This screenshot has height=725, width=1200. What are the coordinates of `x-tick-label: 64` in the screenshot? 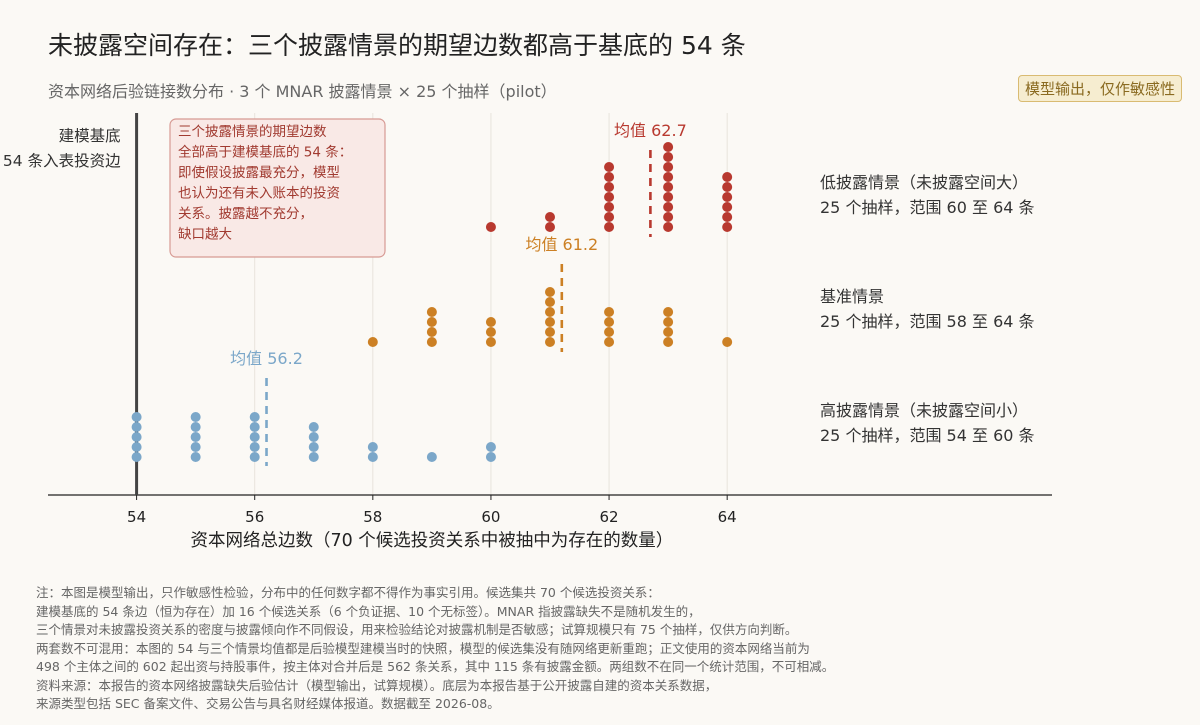 It's located at (727, 517).